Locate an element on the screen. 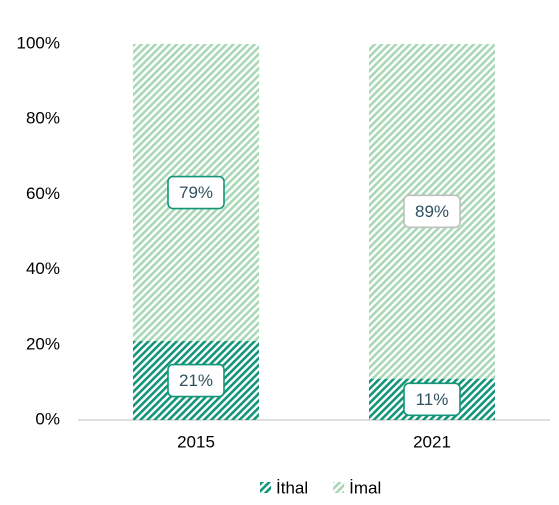 The image size is (559, 505). legend-label: İmal is located at coordinates (365, 487).